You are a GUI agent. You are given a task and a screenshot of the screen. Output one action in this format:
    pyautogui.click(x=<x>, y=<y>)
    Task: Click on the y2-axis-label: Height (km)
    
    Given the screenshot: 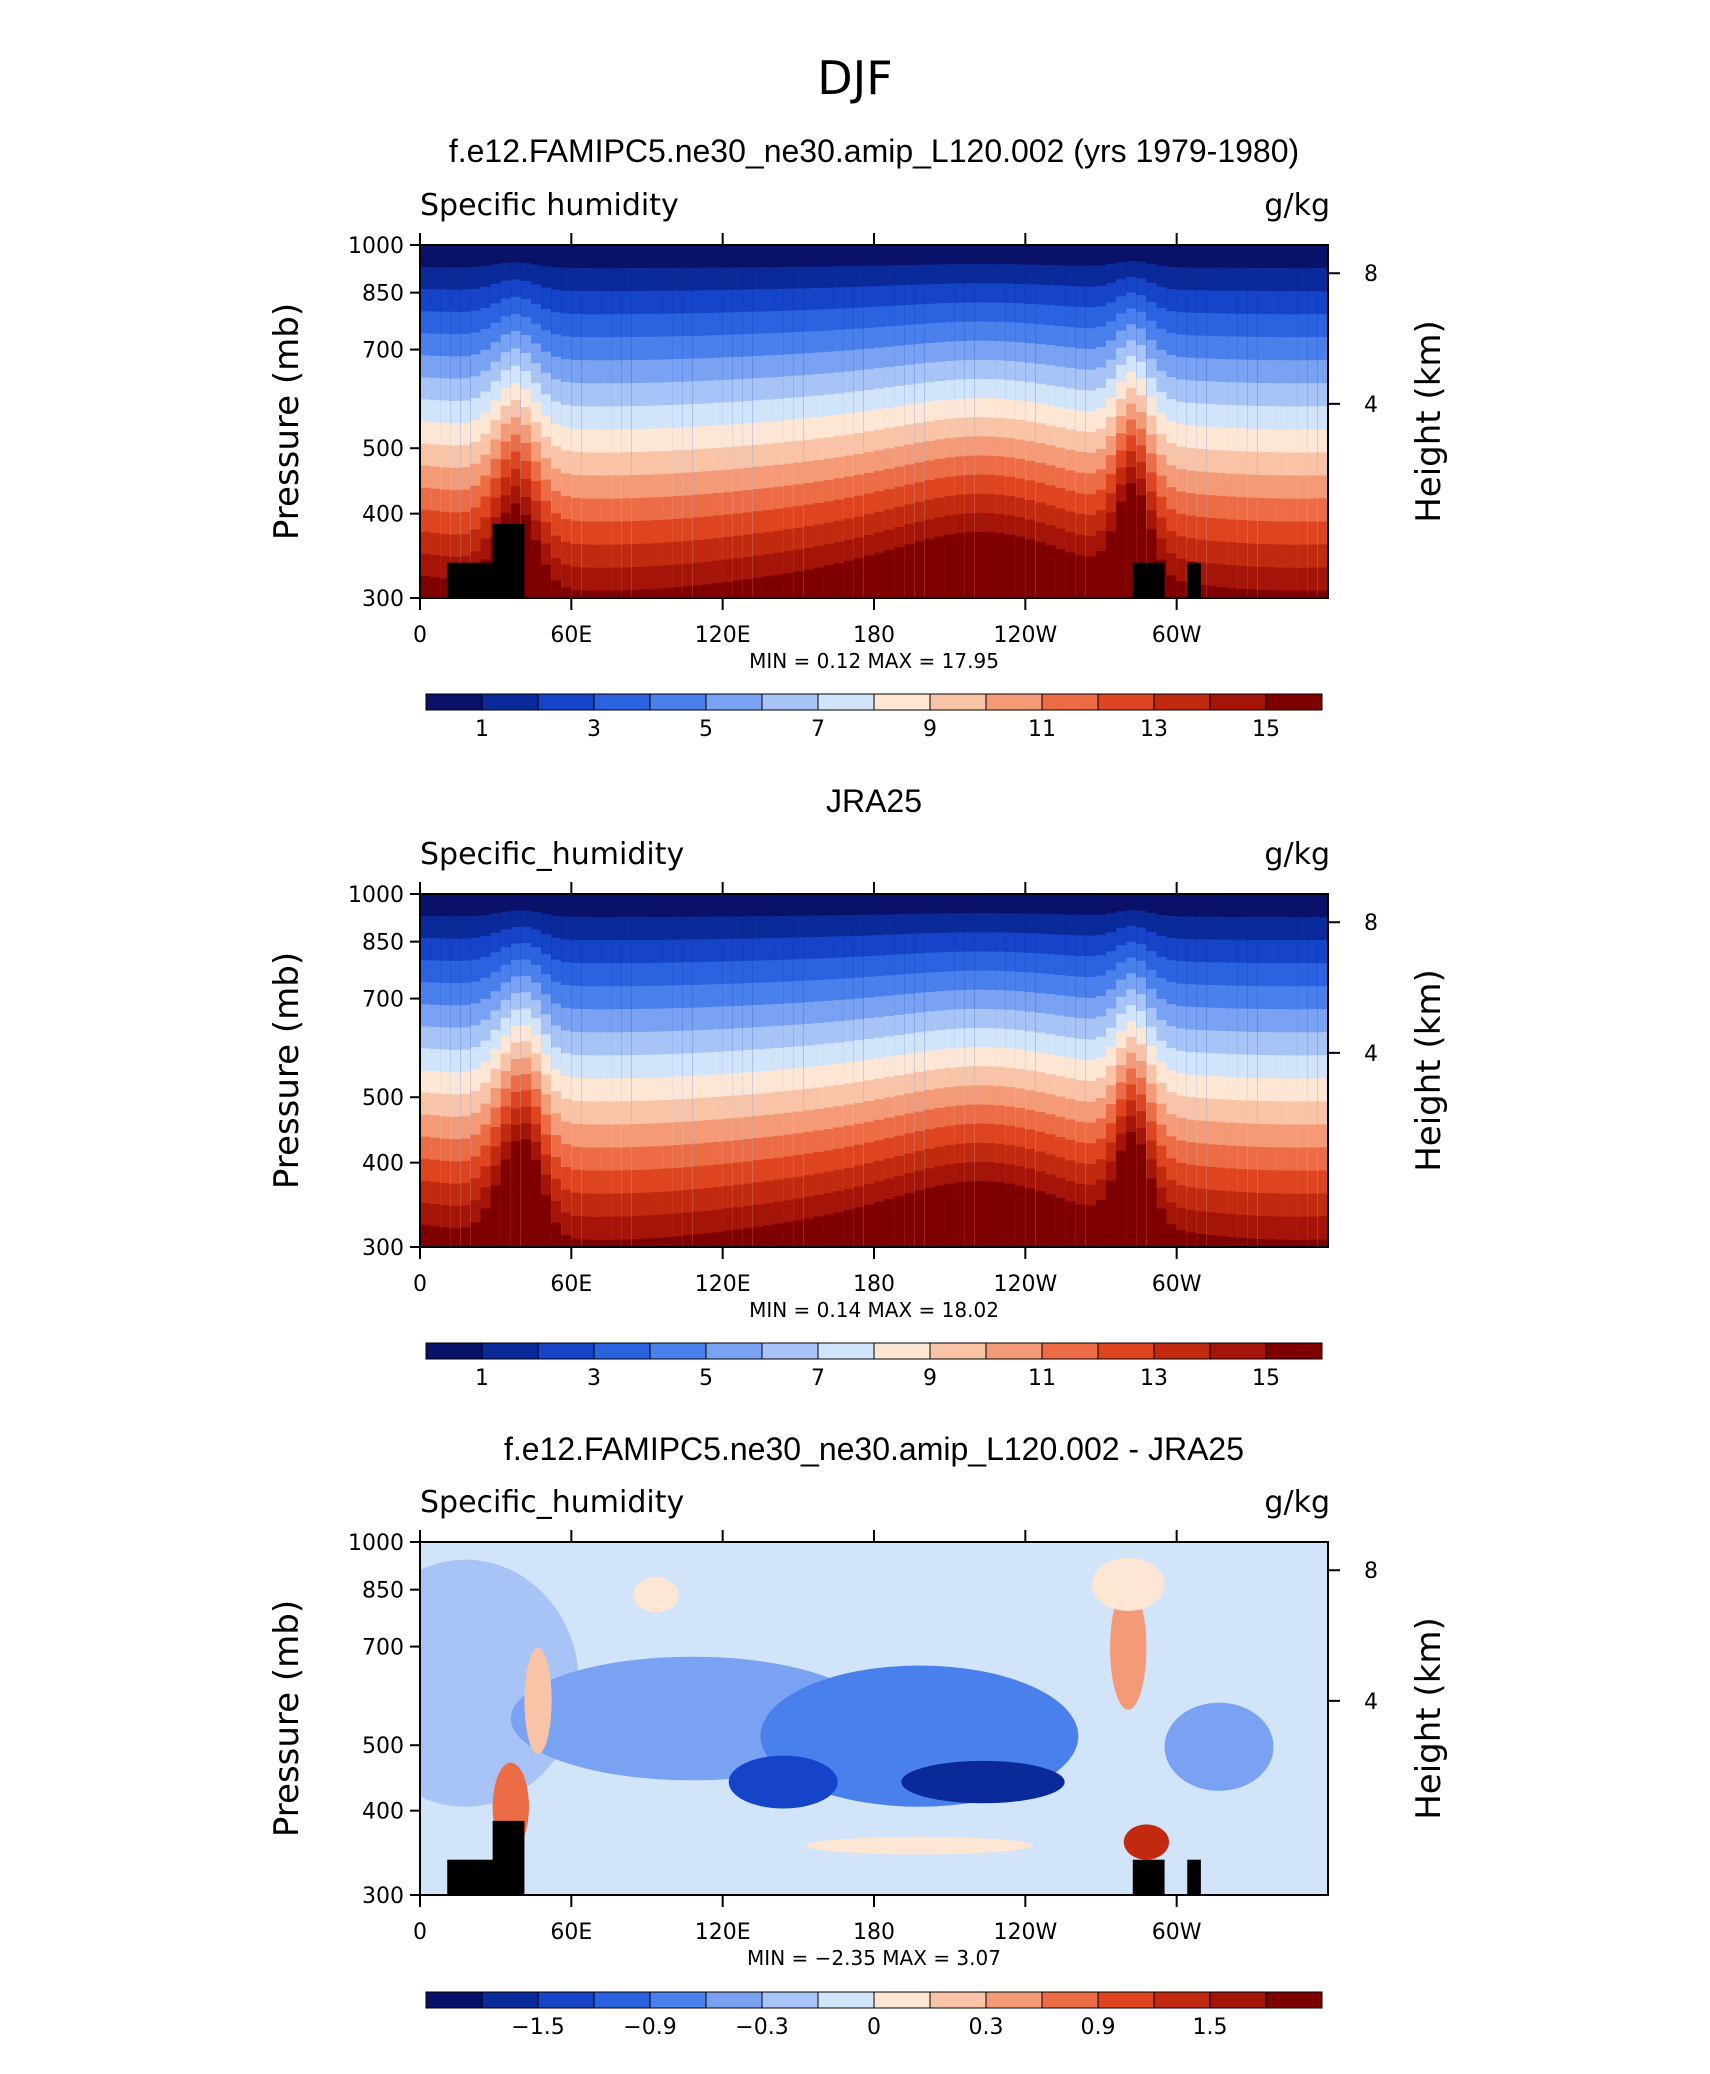 What is the action you would take?
    pyautogui.click(x=1429, y=1718)
    